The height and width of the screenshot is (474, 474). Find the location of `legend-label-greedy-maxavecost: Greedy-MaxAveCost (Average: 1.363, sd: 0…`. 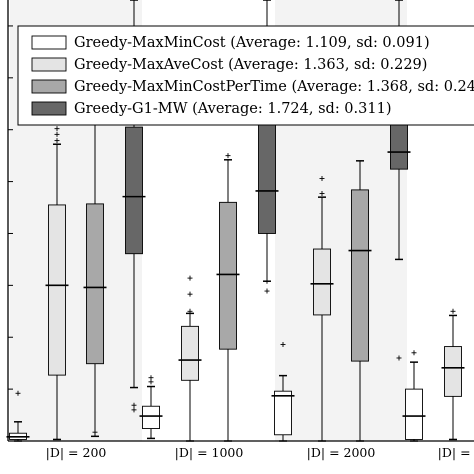

legend-label-greedy-maxavecost: Greedy-MaxAveCost (Average: 1.363, sd: 0… is located at coordinates (250, 65).